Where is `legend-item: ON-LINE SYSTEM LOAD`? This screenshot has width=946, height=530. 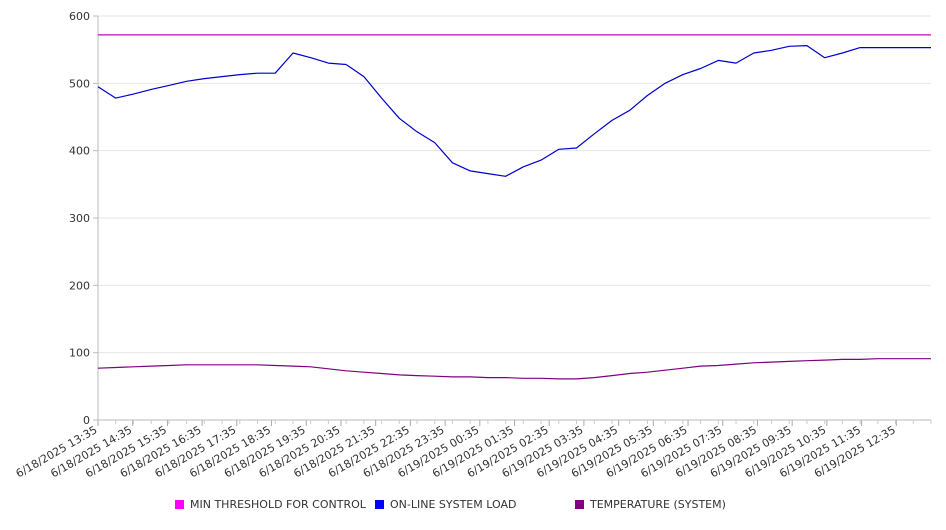 legend-item: ON-LINE SYSTEM LOAD is located at coordinates (445, 504).